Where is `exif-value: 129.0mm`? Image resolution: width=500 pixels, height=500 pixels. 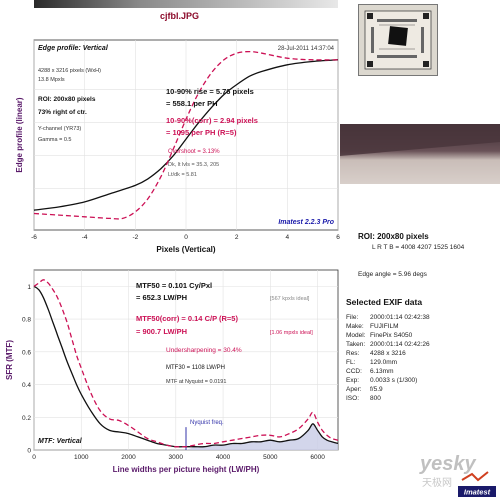 exif-value: 129.0mm is located at coordinates (384, 362).